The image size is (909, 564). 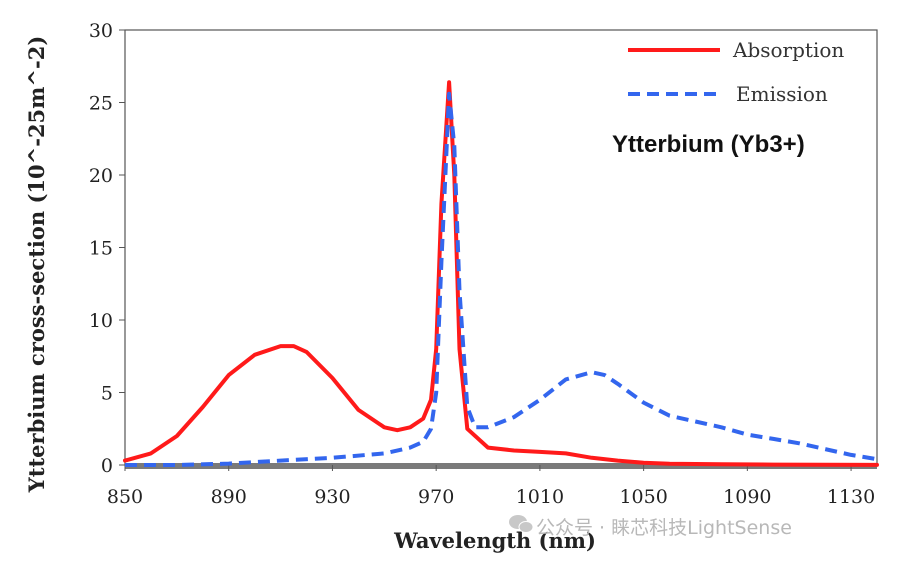 I want to click on legend-label-absorption: Absorption, so click(x=788, y=50).